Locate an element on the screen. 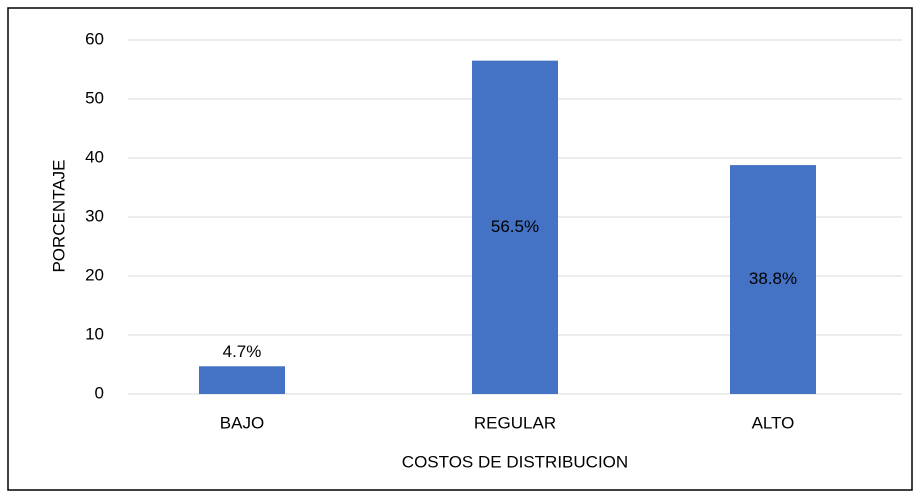  data-label: 38.8% is located at coordinates (773, 278).